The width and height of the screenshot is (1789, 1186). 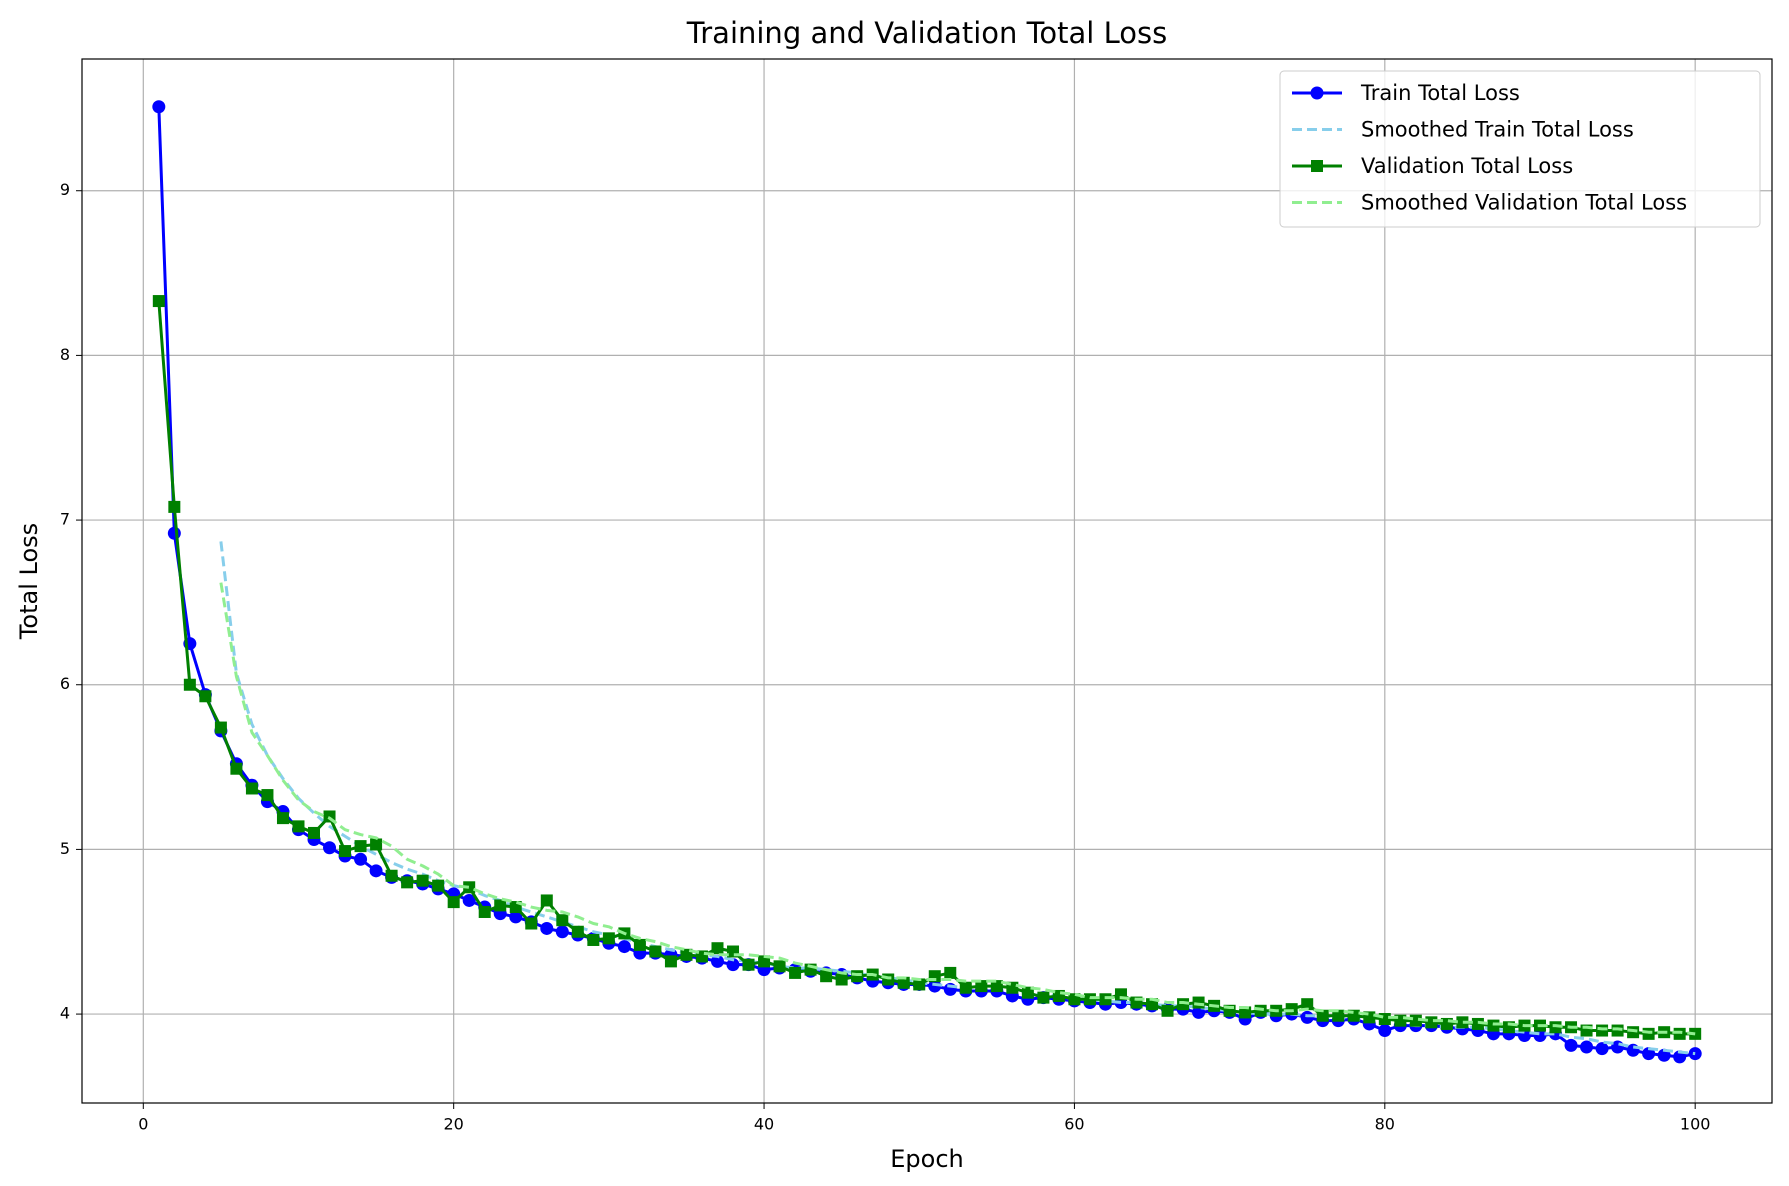 What do you see at coordinates (1440, 93) in the screenshot?
I see `legend-label: Train Total Loss` at bounding box center [1440, 93].